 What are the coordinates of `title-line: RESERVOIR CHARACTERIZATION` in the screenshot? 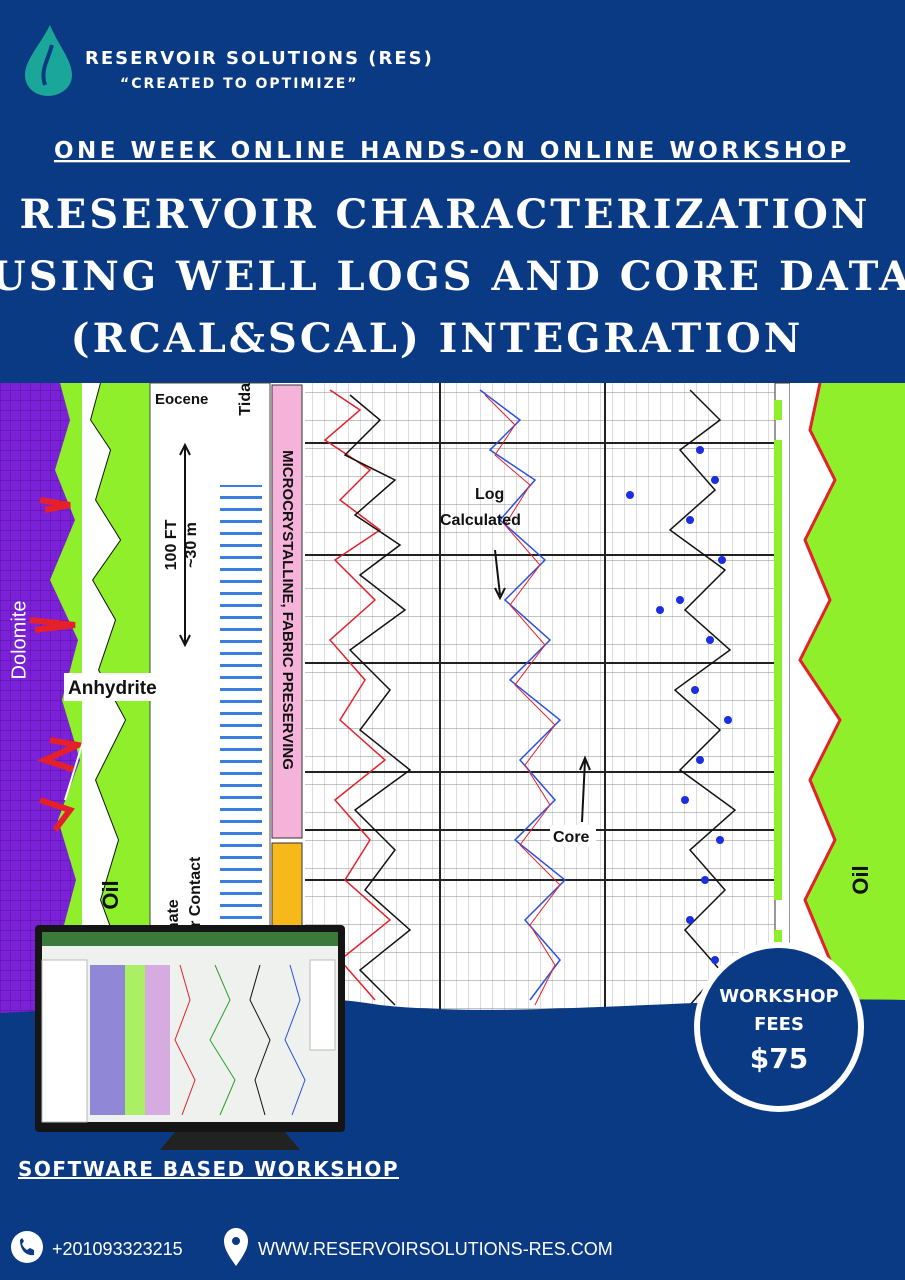 It's located at (445, 214).